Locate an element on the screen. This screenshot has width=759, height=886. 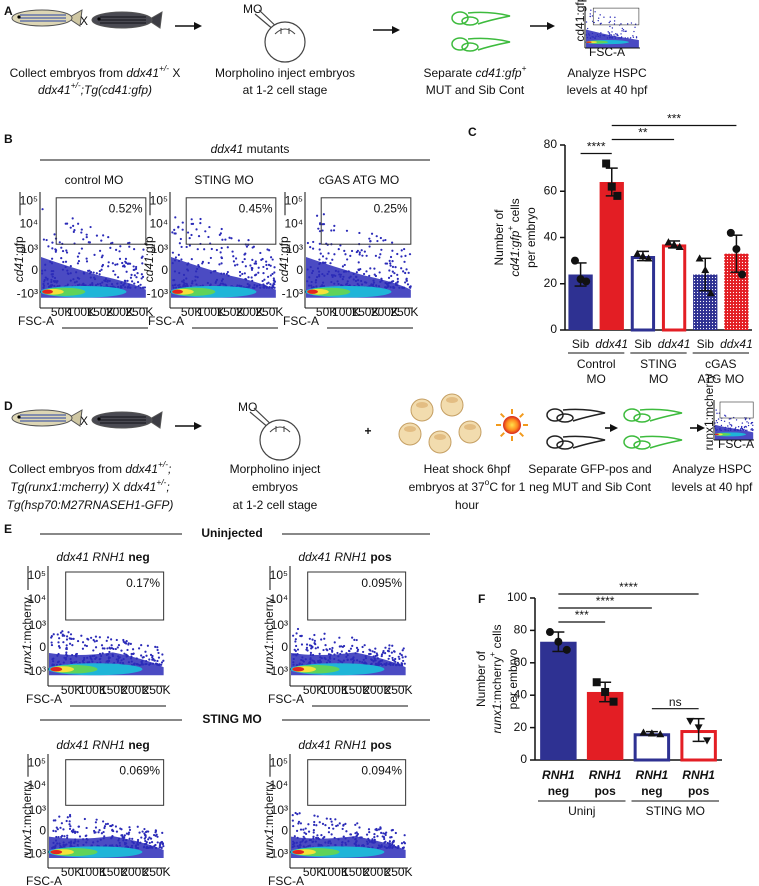
fish-eye is located at coordinates (19, 17).